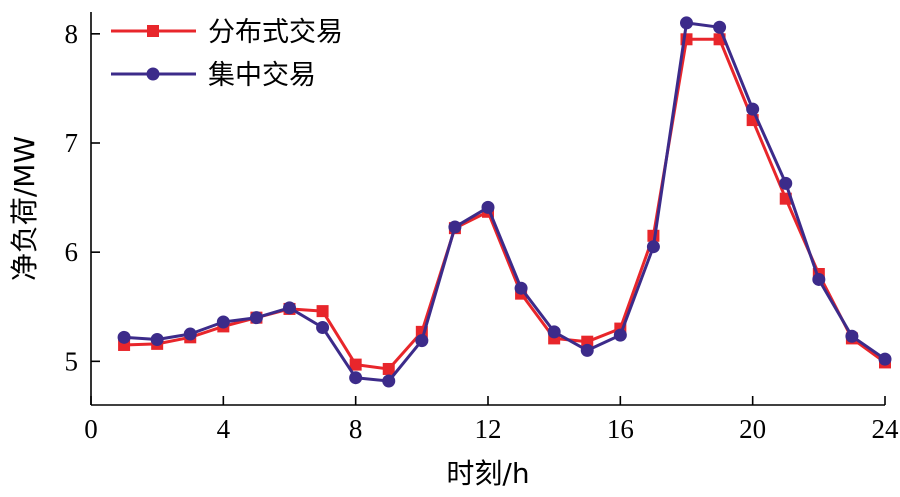 Image resolution: width=900 pixels, height=497 pixels. What do you see at coordinates (72, 361) in the screenshot?
I see `y-tick-label: 5` at bounding box center [72, 361].